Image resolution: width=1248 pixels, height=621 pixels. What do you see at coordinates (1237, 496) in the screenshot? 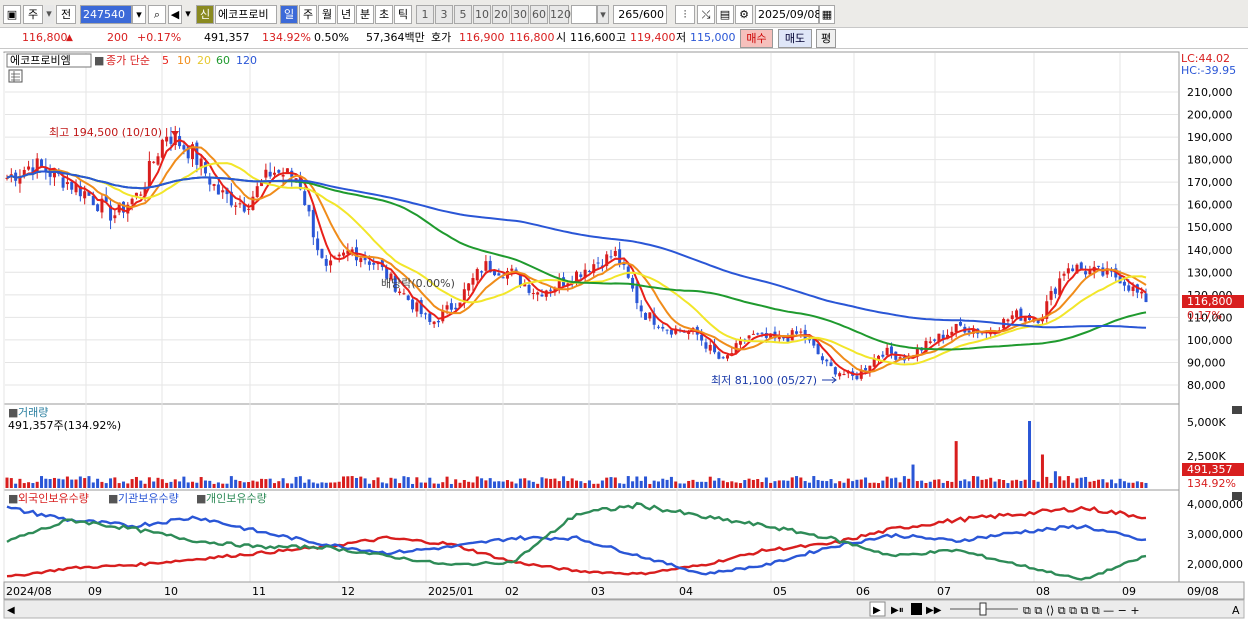
I see `holdings-panel-close-icon` at bounding box center [1237, 496].